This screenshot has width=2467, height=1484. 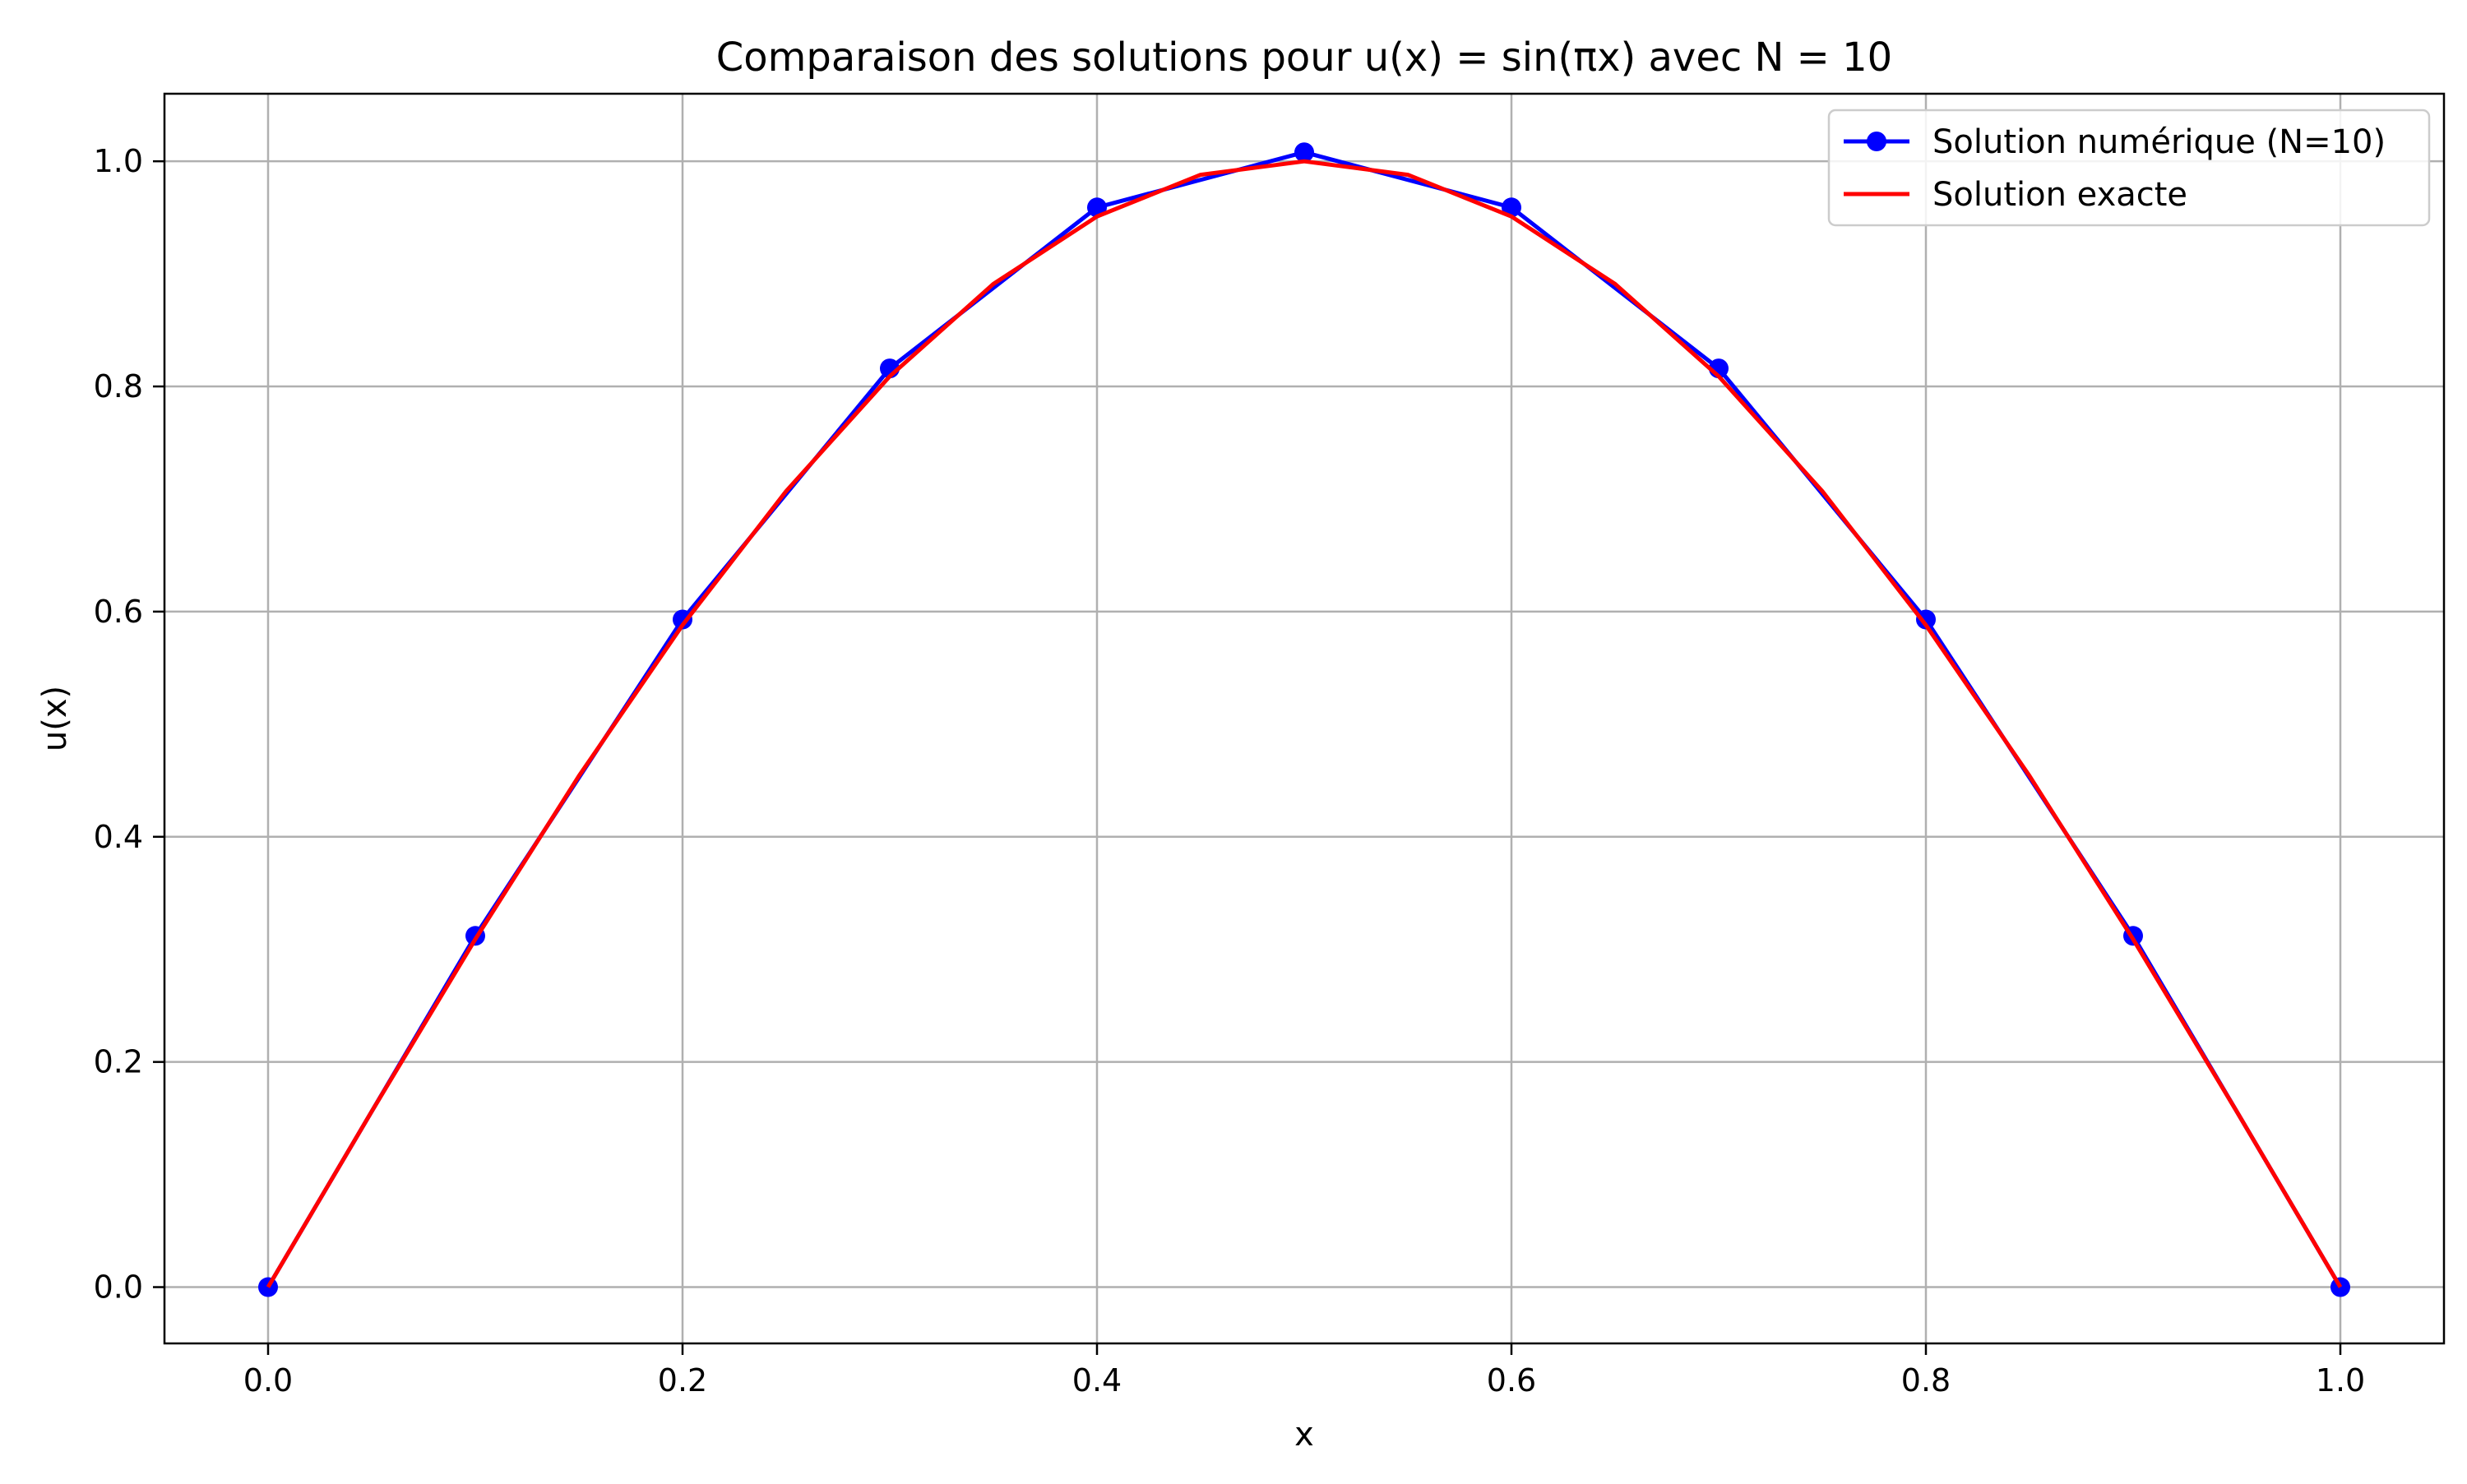 I want to click on x-tick-label: 0.2, so click(x=682, y=1380).